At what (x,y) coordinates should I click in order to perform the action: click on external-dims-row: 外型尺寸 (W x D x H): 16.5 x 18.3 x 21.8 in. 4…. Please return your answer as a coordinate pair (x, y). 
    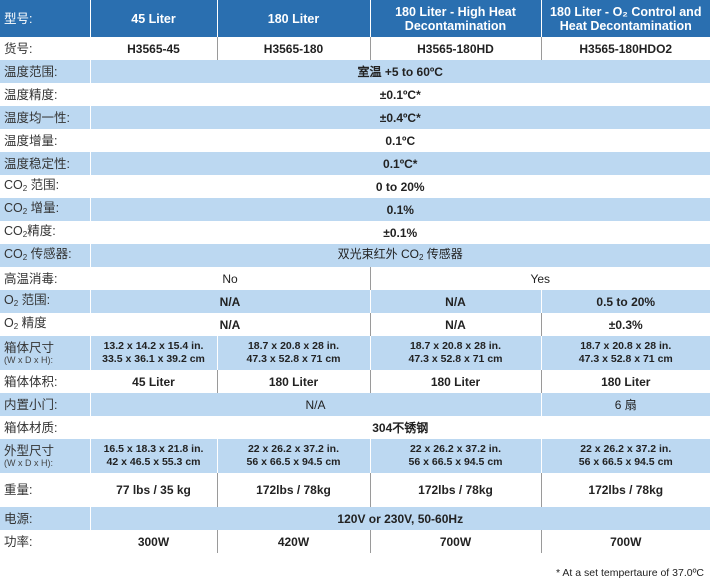
    Looking at the image, I should click on (355, 456).